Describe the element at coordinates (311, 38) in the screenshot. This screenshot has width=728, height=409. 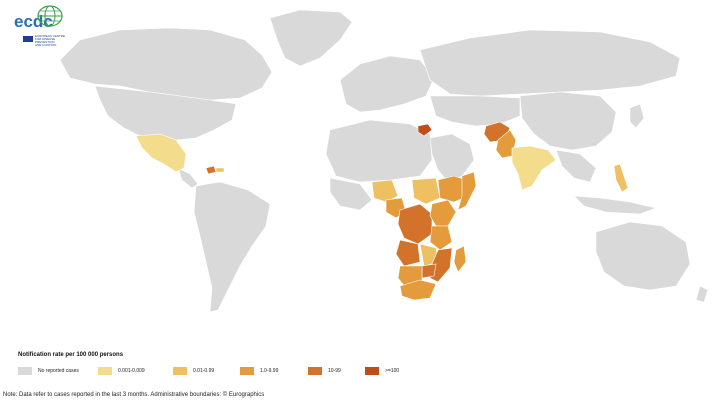
I see `greenland` at that location.